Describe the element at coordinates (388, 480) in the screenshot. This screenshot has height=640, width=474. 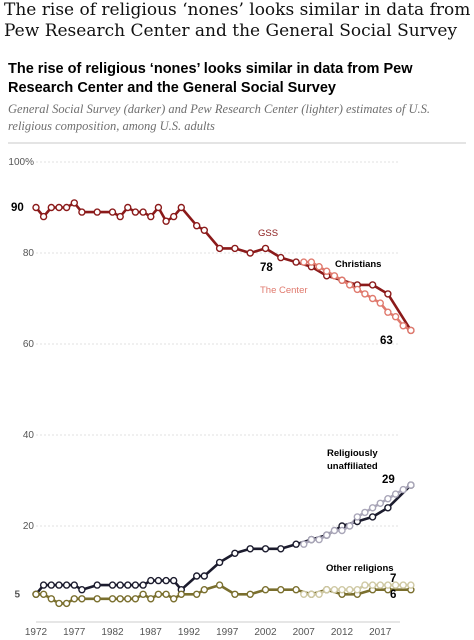
I see `value-label-unaffiliated-end: 29` at that location.